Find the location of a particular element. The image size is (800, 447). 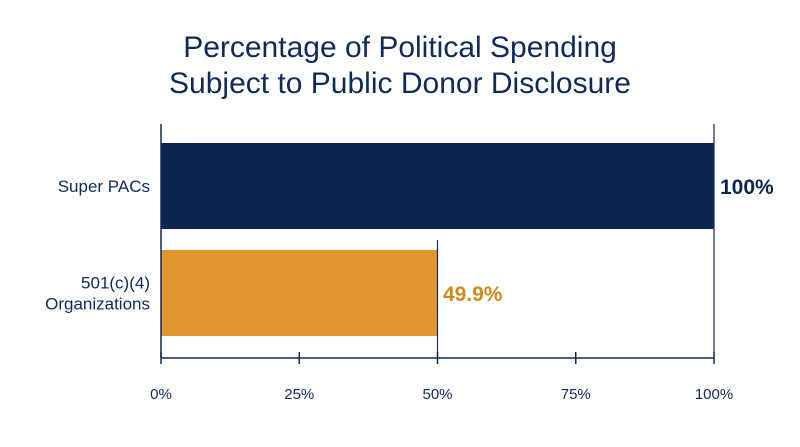

x-tick-label-2: 50% is located at coordinates (437, 394).